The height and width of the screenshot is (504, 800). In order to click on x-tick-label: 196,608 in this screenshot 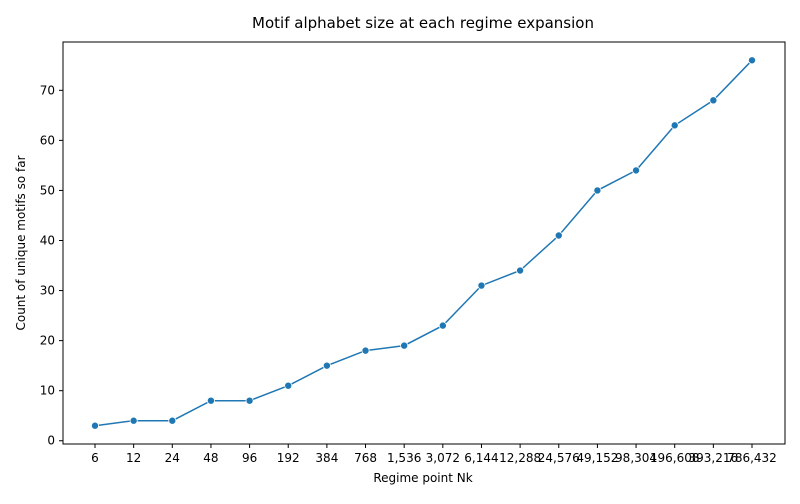, I will do `click(675, 458)`.